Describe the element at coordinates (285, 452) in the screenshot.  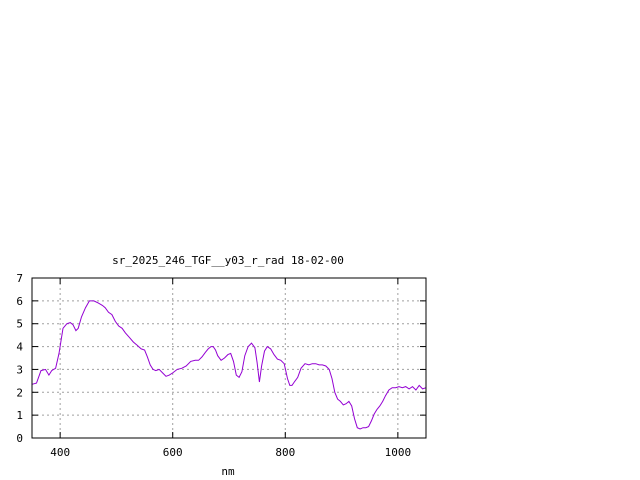
I see `x-tick-label: 800` at that location.